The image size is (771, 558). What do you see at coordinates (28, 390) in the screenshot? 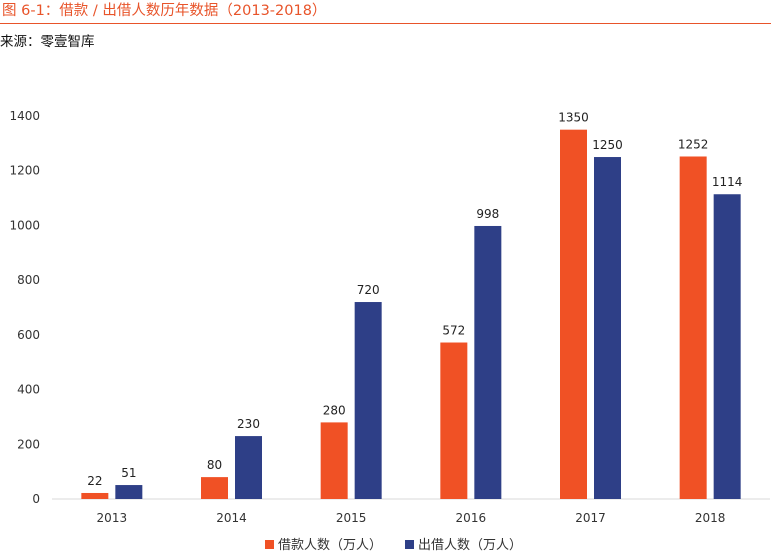
I see `y-tick-label: 400` at bounding box center [28, 390].